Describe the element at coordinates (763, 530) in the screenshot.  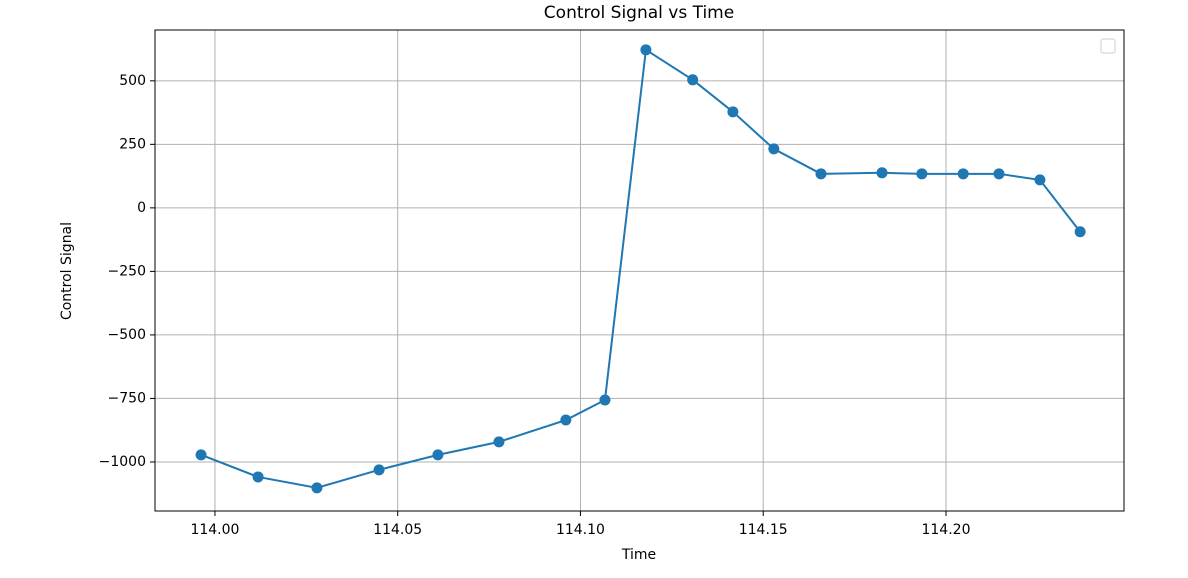
I see `x-tick-label: 114.15` at that location.